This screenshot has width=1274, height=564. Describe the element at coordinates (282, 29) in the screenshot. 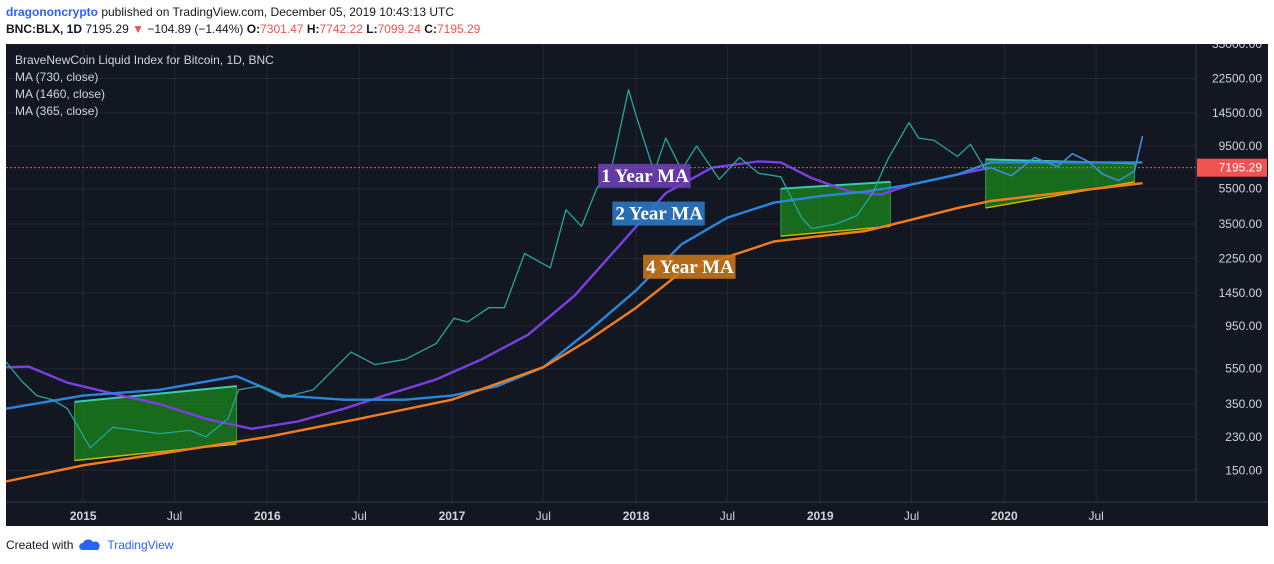

I see `open-value: 7301.47` at that location.